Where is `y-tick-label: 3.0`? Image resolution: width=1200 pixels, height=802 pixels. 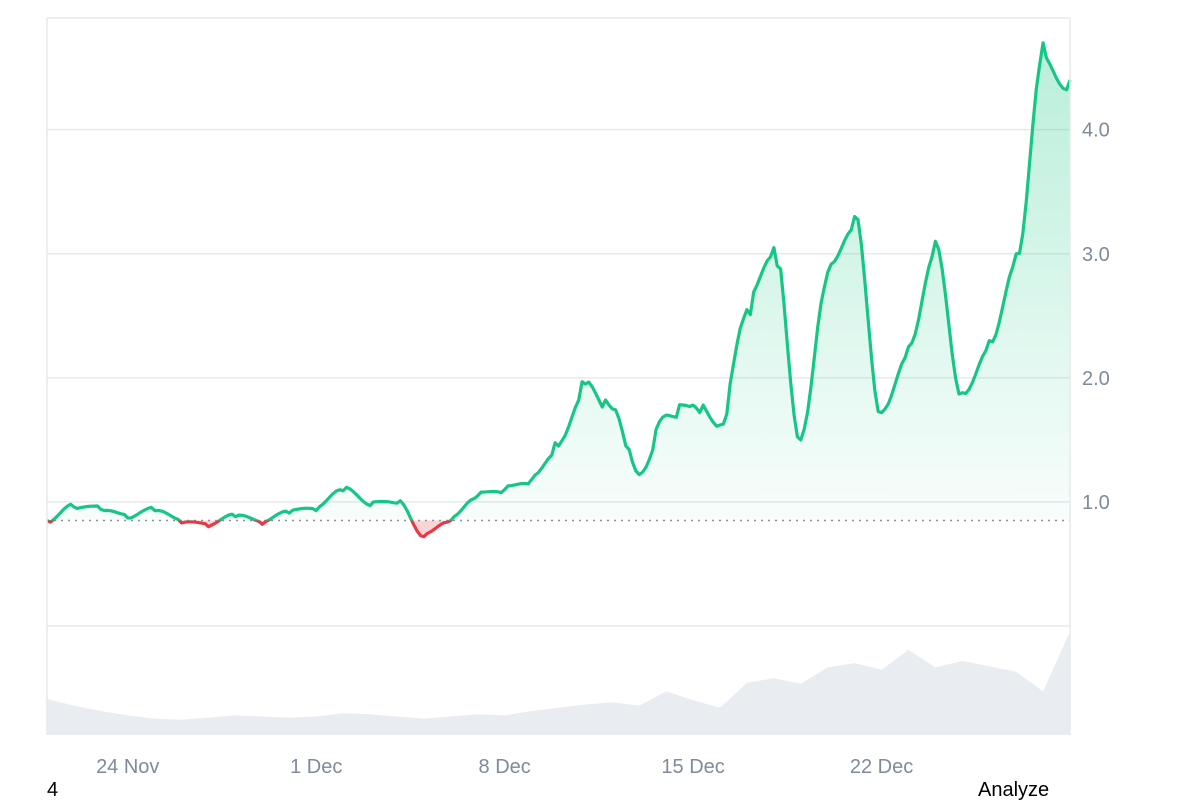
y-tick-label: 3.0 is located at coordinates (1096, 255).